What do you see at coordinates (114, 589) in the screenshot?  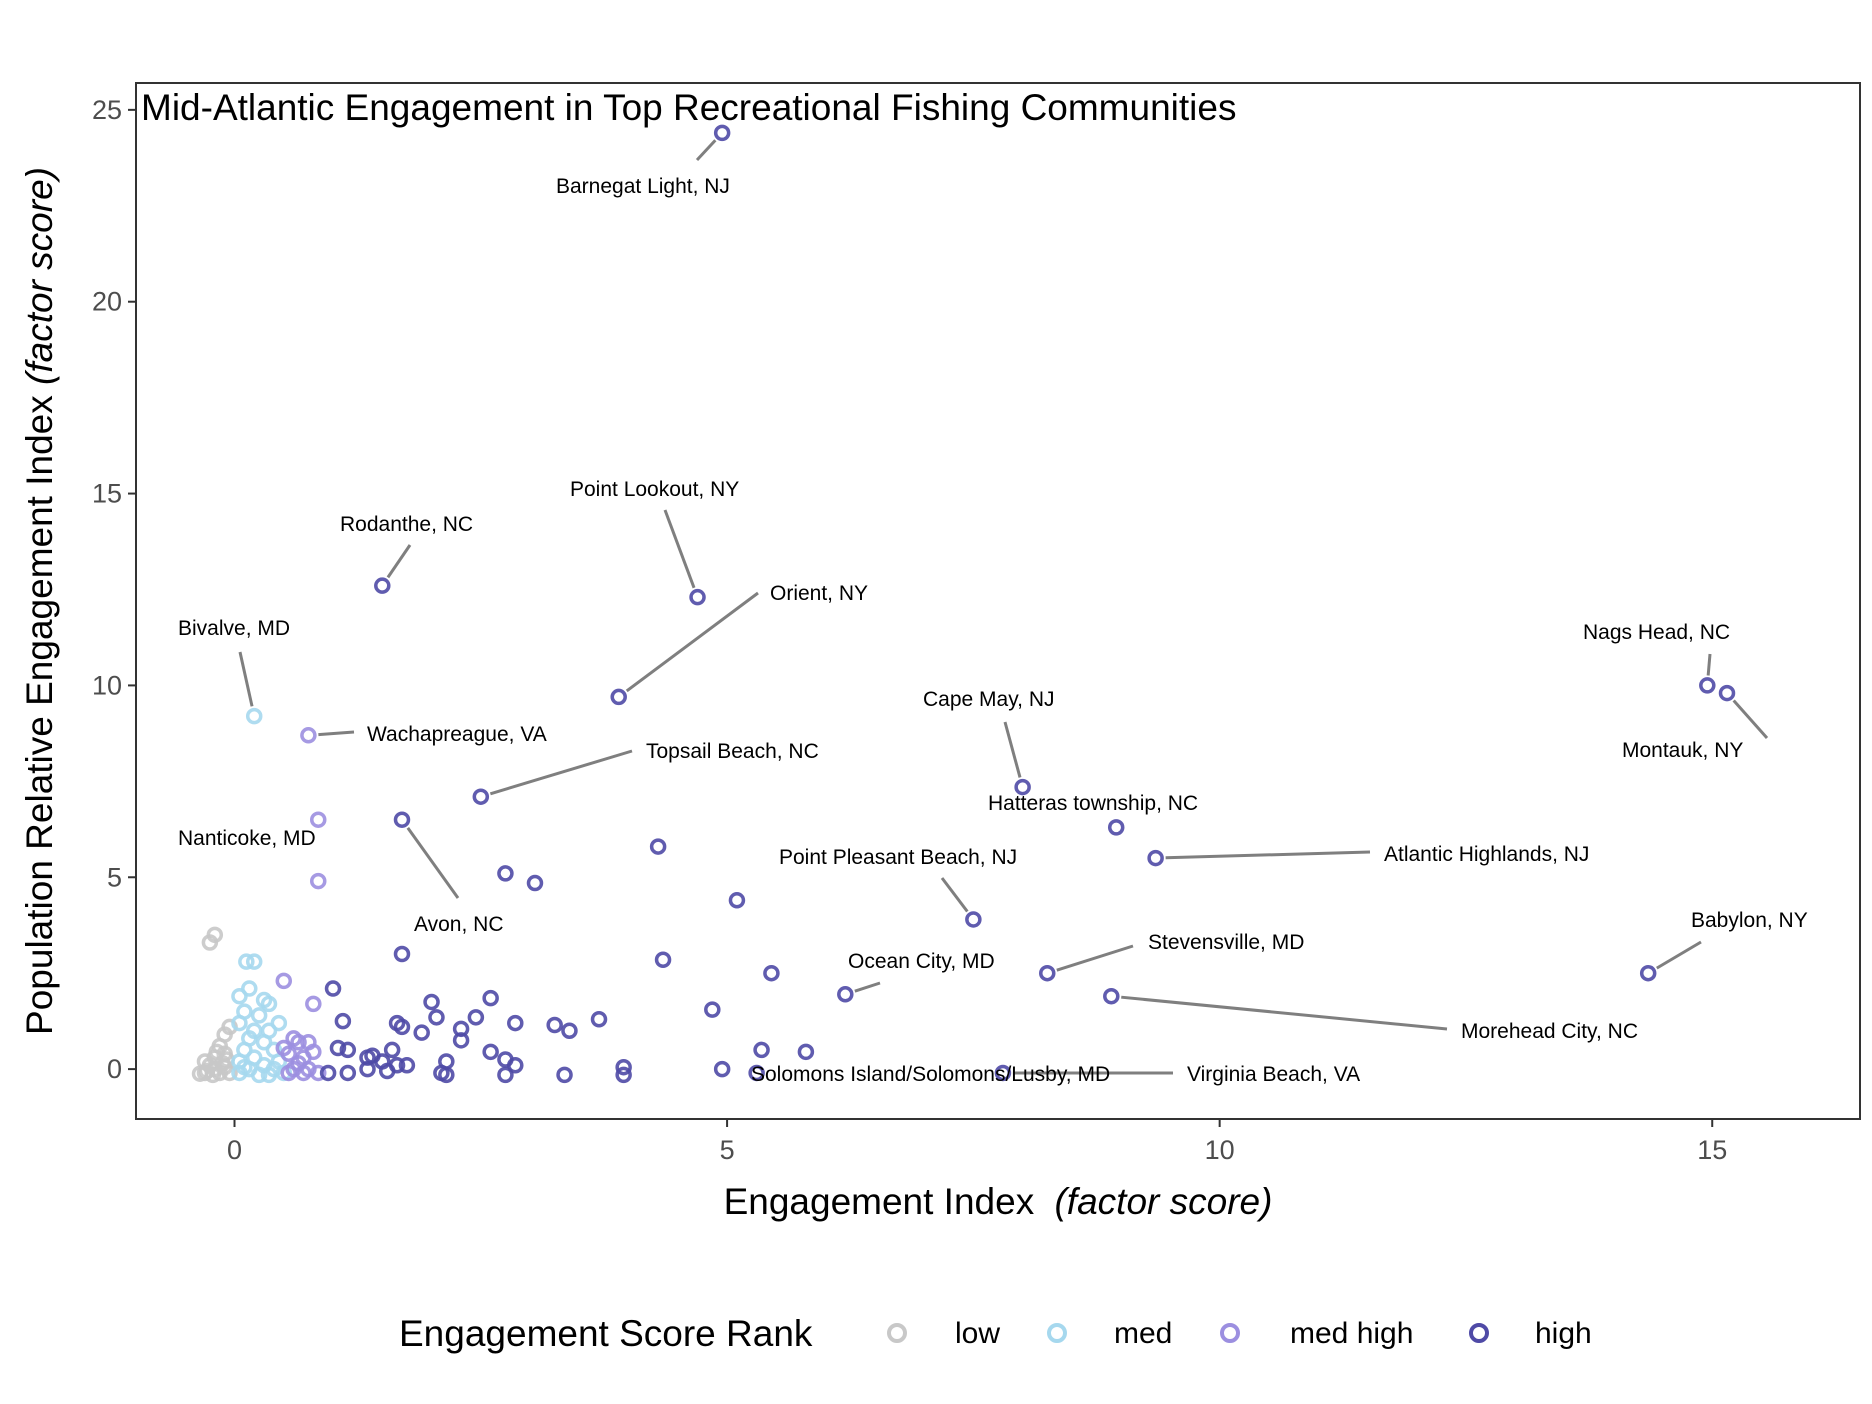 I see `y-axis: 0 5 10 15 20 25` at bounding box center [114, 589].